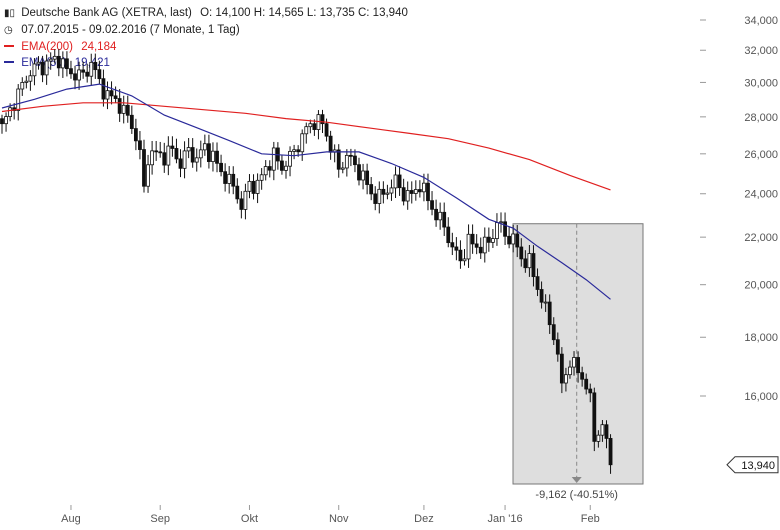  What do you see at coordinates (761, 83) in the screenshot?
I see `y-tick-label: 30,000` at bounding box center [761, 83].